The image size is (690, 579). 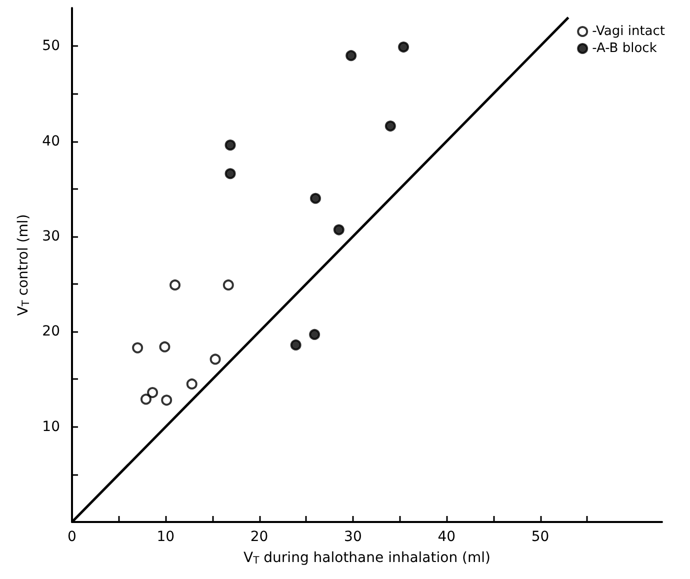 I want to click on x-tick-label: 20, so click(x=259, y=537).